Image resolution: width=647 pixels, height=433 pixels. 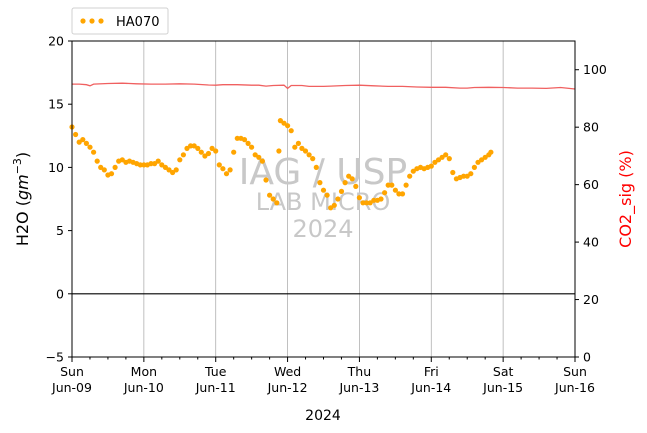 What do you see at coordinates (143, 387) in the screenshot?
I see `tick-label-date: Jun-10` at bounding box center [143, 387].